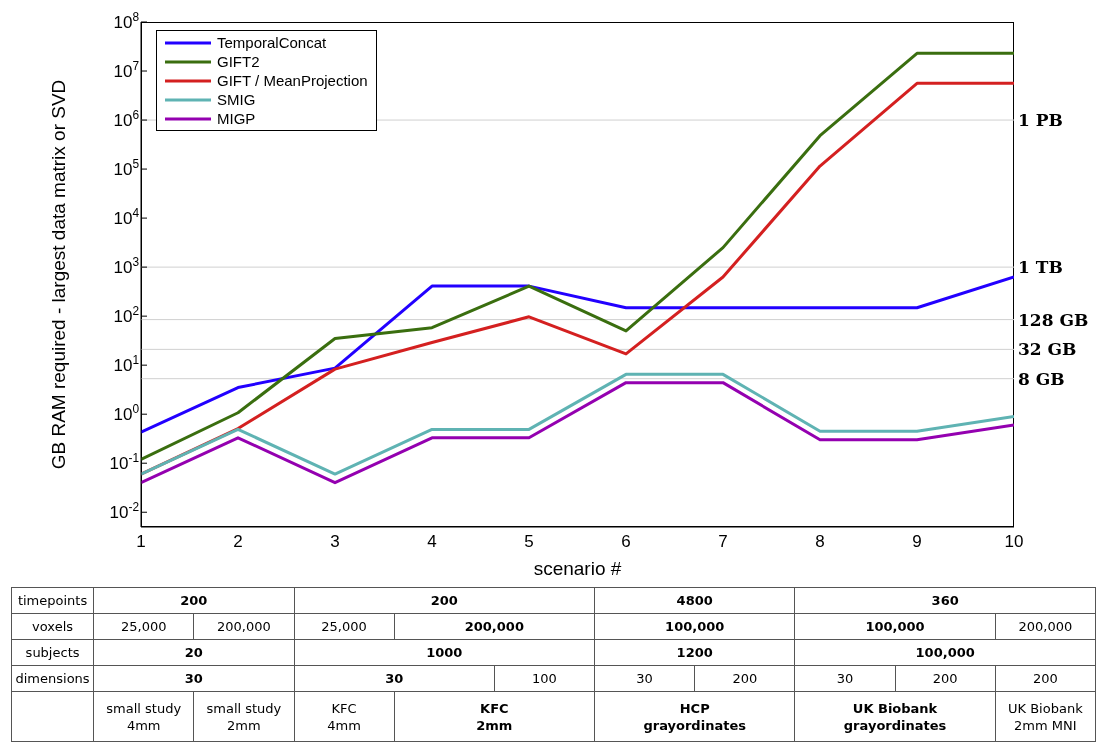  I want to click on y-tick-label: 10$^{-2}$, so click(124, 511).